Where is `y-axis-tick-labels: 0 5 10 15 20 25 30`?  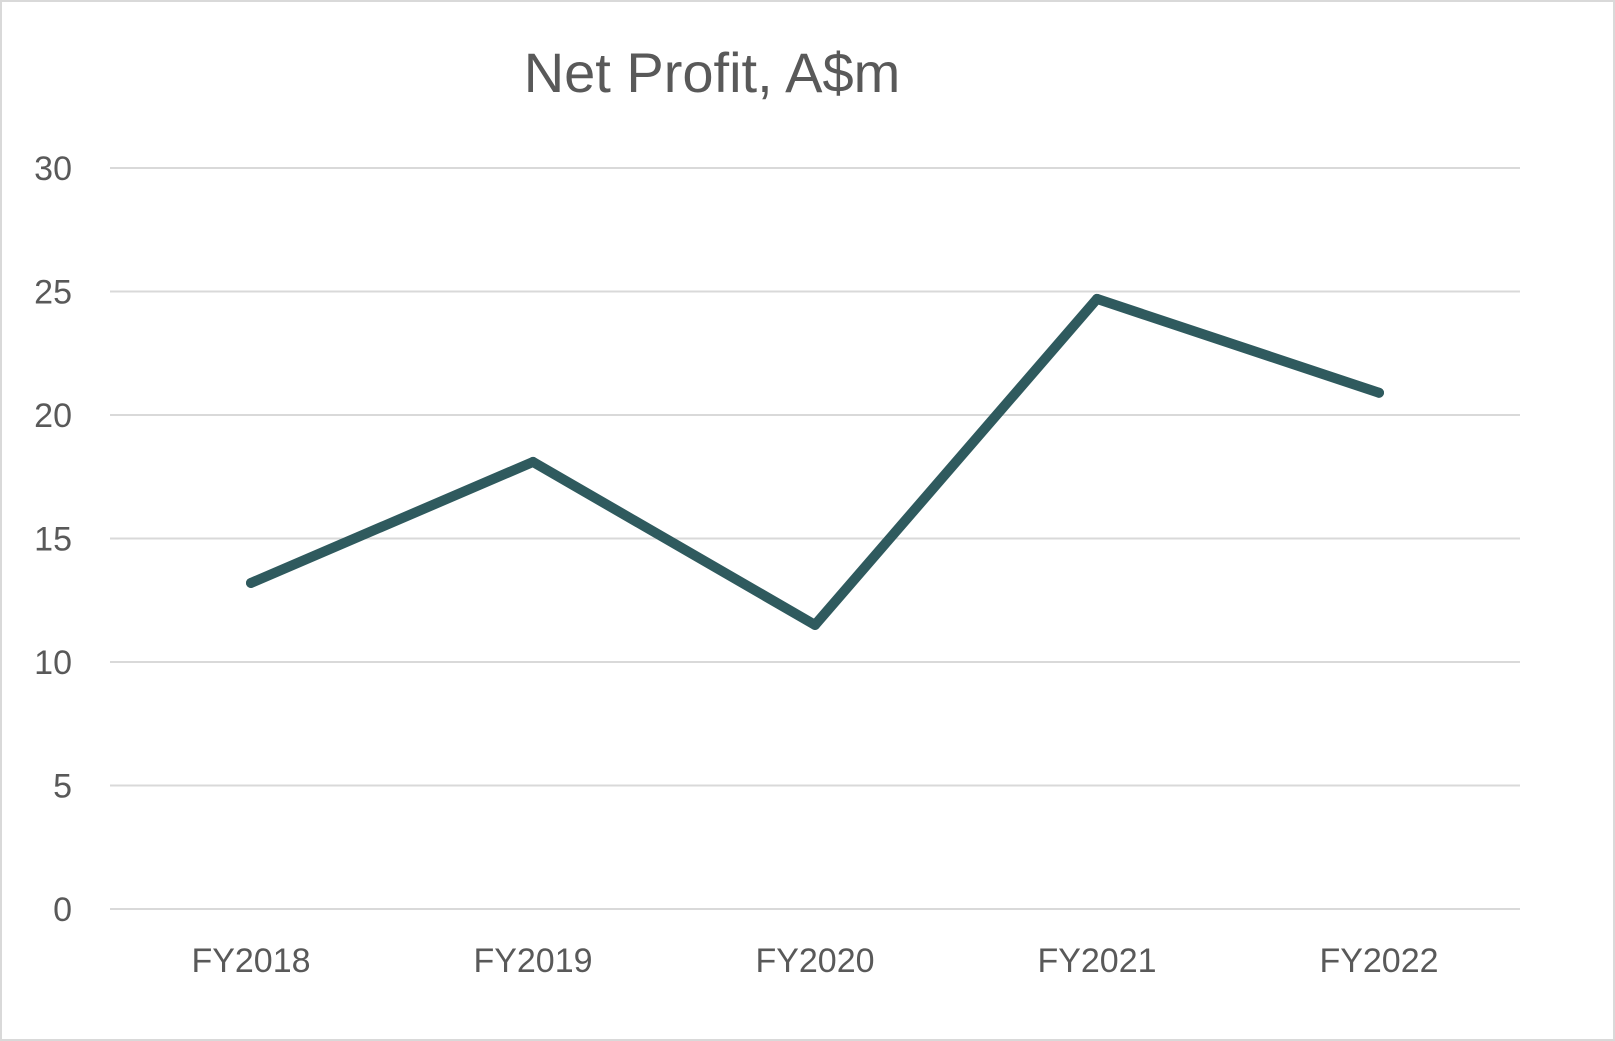 y-axis-tick-labels: 0 5 10 15 20 25 30 is located at coordinates (53, 539).